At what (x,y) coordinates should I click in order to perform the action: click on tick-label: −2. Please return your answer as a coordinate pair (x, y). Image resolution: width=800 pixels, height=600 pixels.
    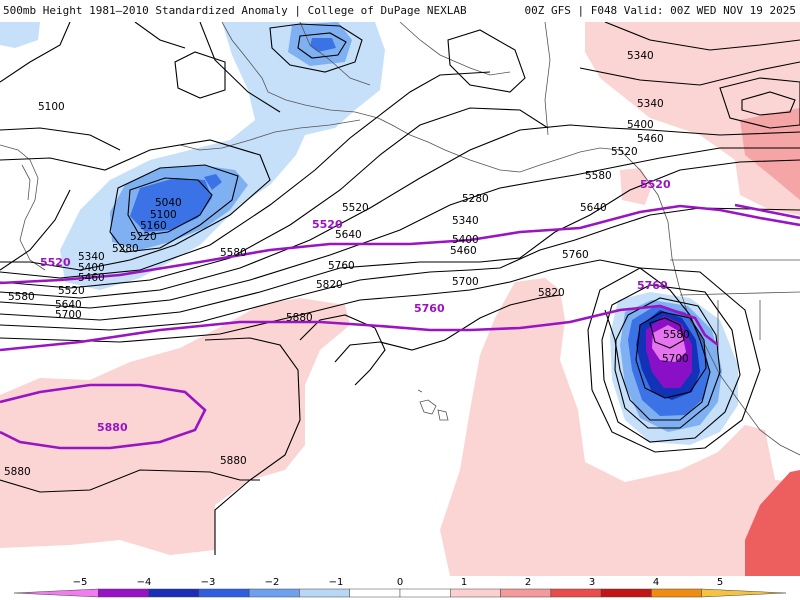
    Looking at the image, I should click on (272, 582).